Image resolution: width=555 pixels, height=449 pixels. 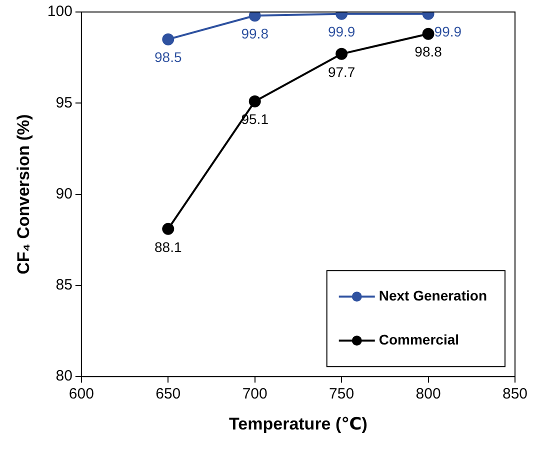 What do you see at coordinates (64, 376) in the screenshot?
I see `y-tick-label: 80` at bounding box center [64, 376].